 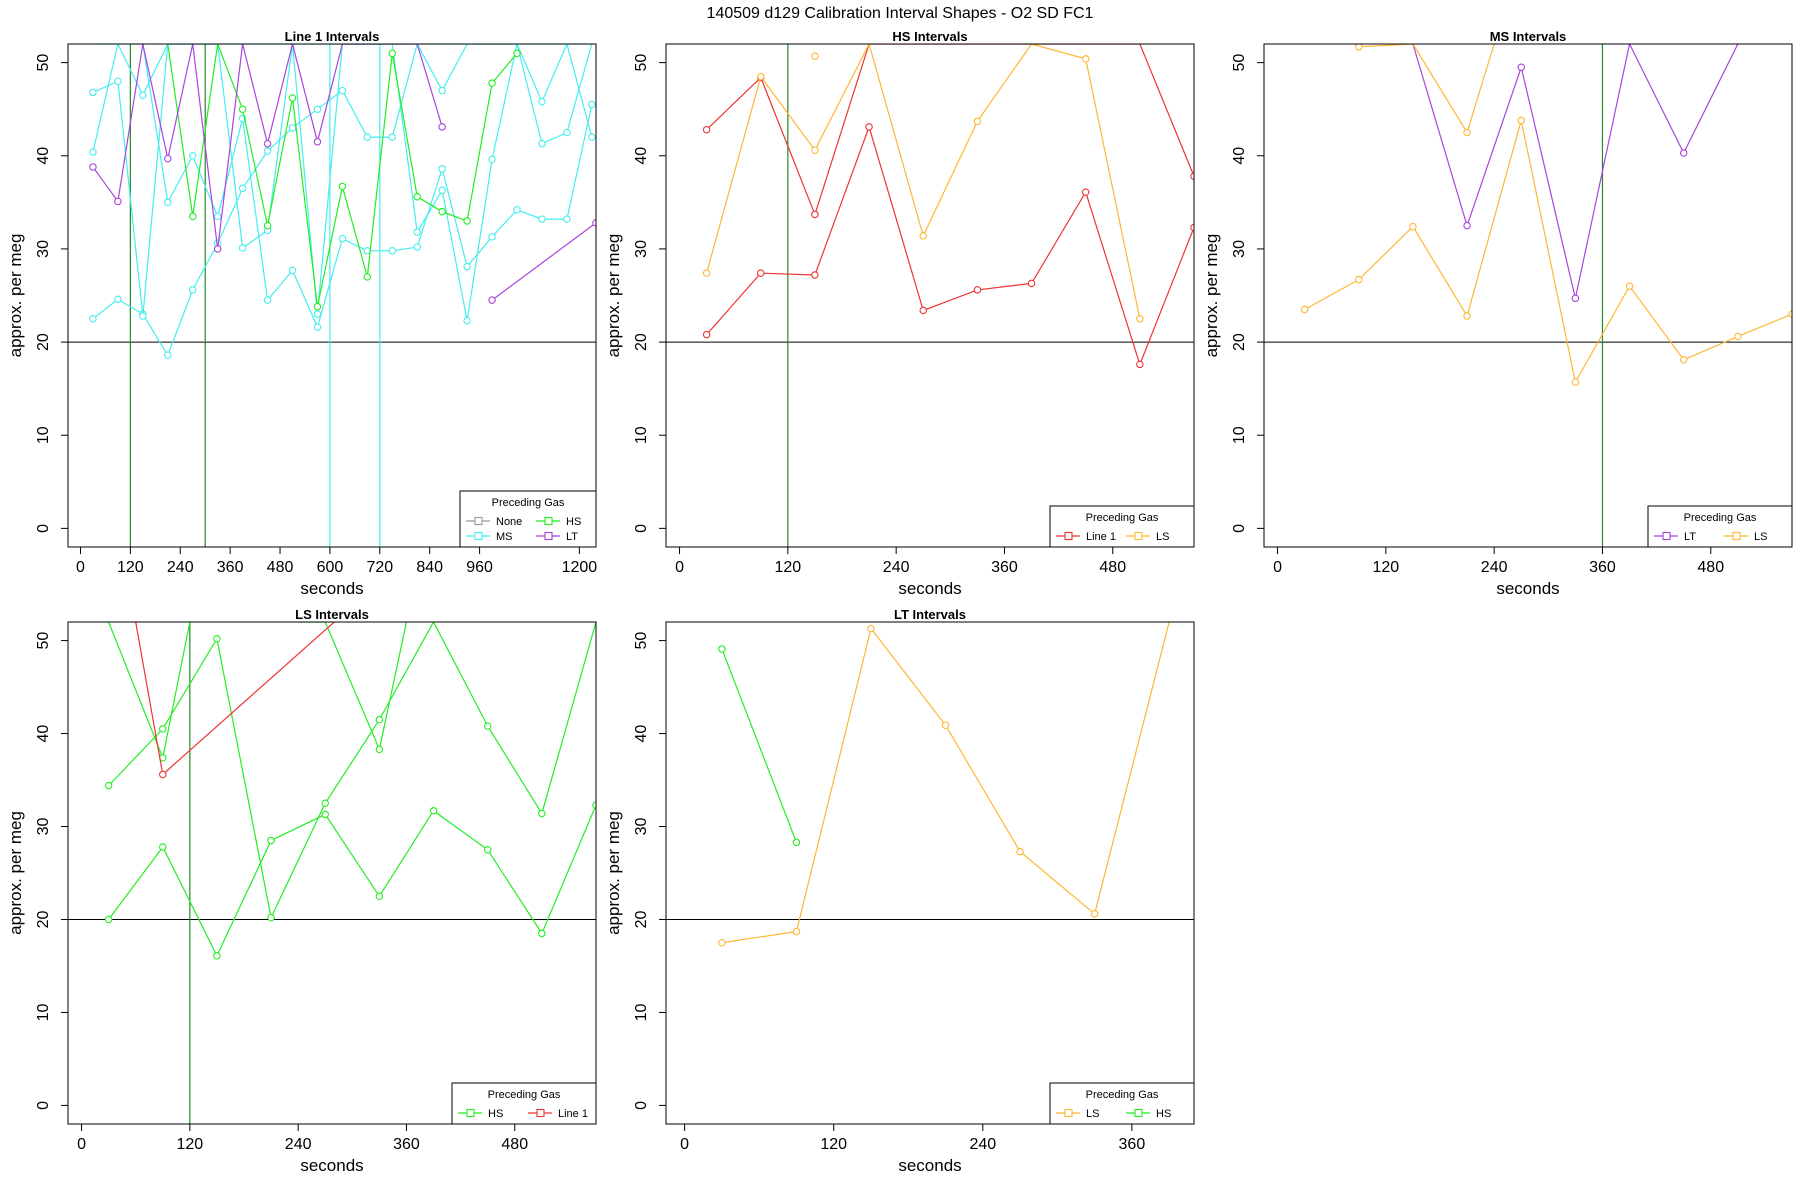 I want to click on legend-entry-line-1: Line 1, so click(x=558, y=1114).